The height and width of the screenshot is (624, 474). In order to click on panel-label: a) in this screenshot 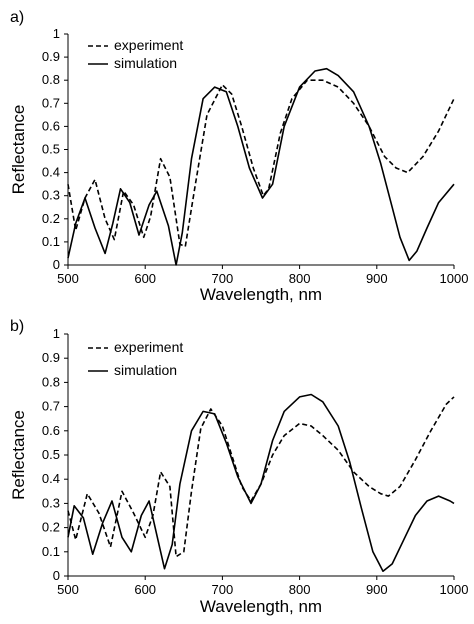, I will do `click(17, 17)`.